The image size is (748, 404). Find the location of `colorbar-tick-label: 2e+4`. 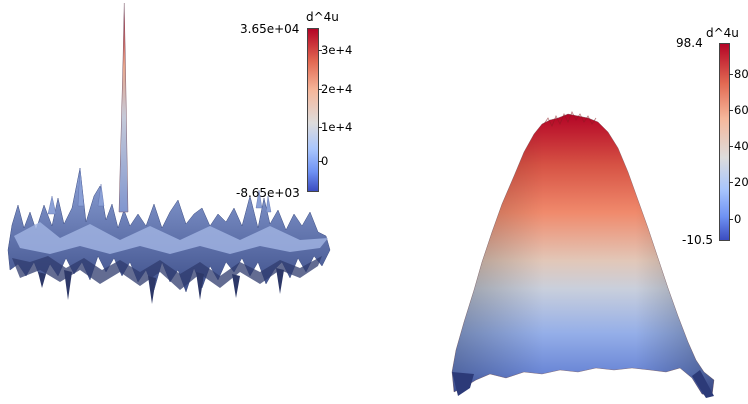

colorbar-tick-label: 2e+4 is located at coordinates (337, 89).